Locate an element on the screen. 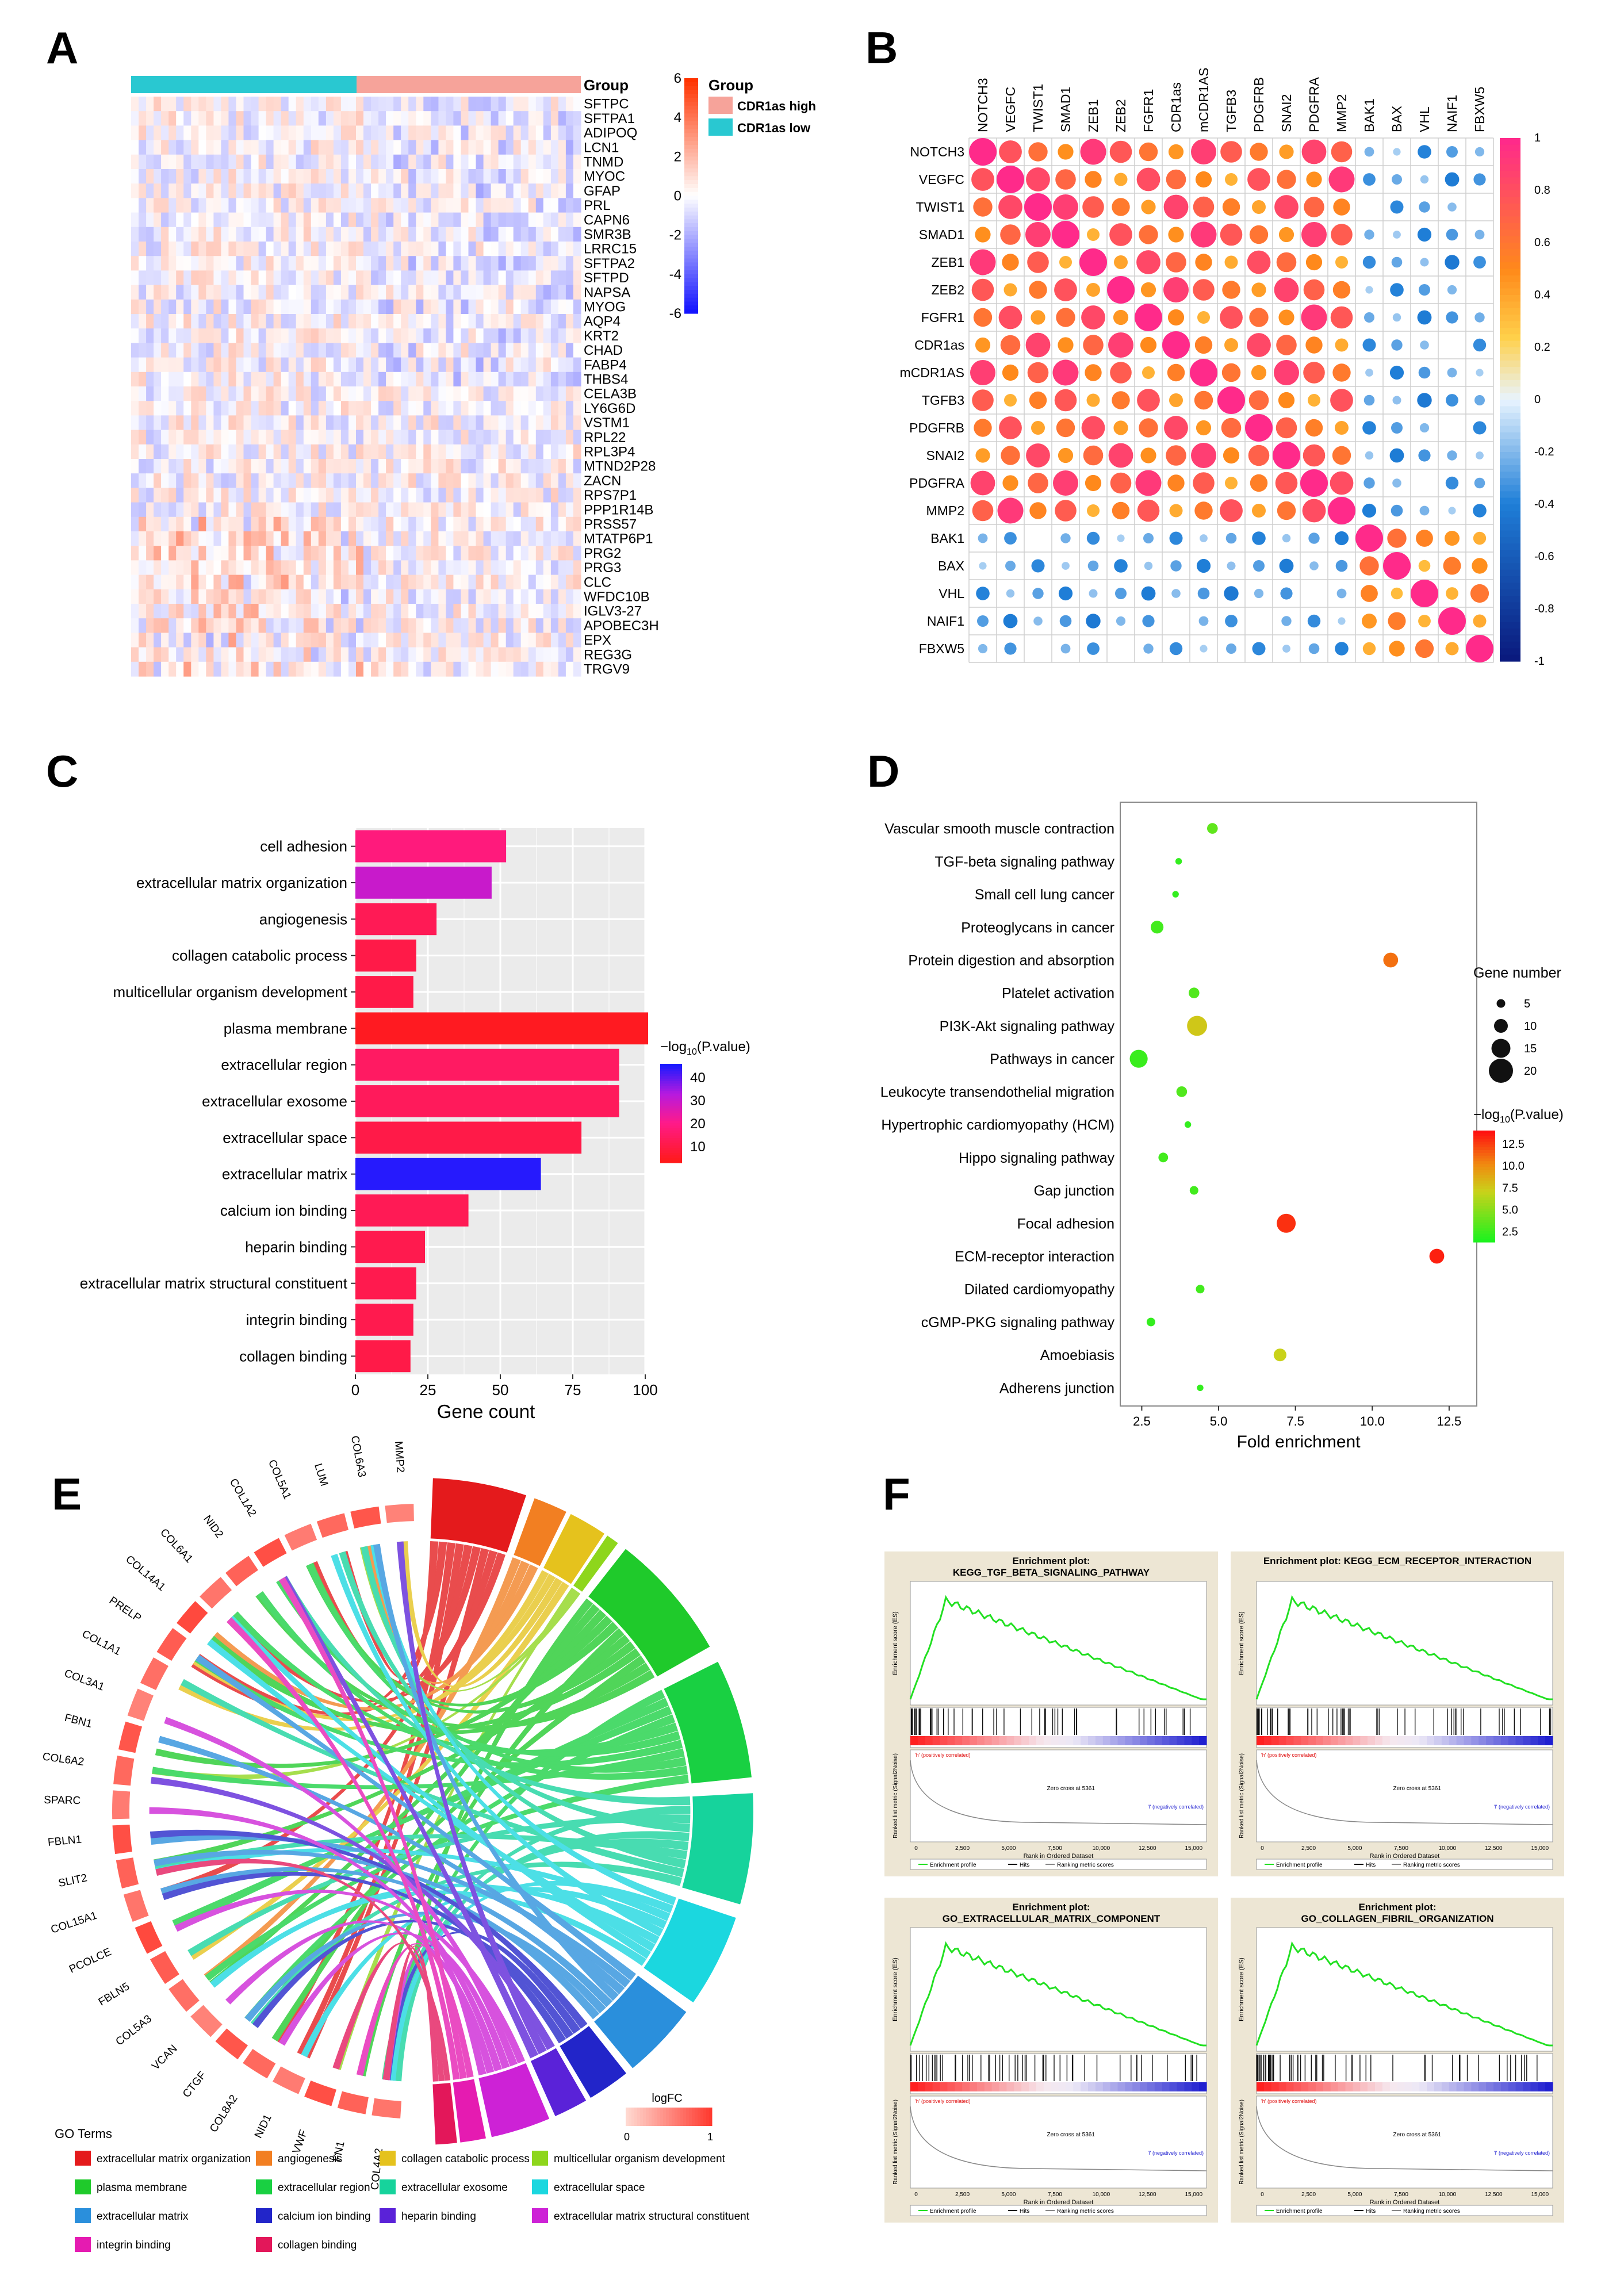 This screenshot has height=2291, width=1624. go-legend-label: extracellular region is located at coordinates (324, 2188).